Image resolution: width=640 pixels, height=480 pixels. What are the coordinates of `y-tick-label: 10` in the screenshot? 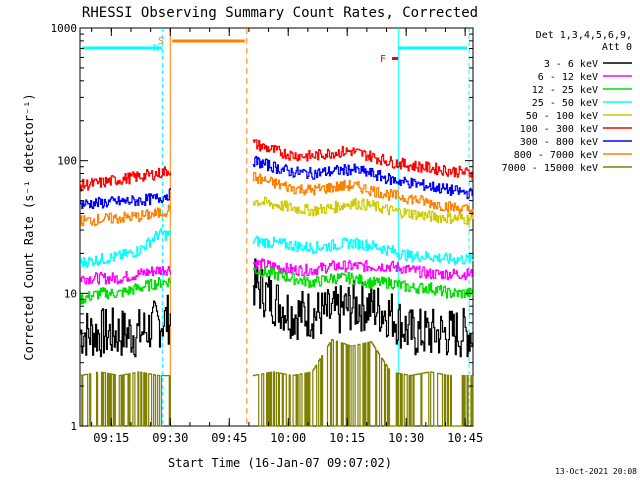 It's located at (70, 293).